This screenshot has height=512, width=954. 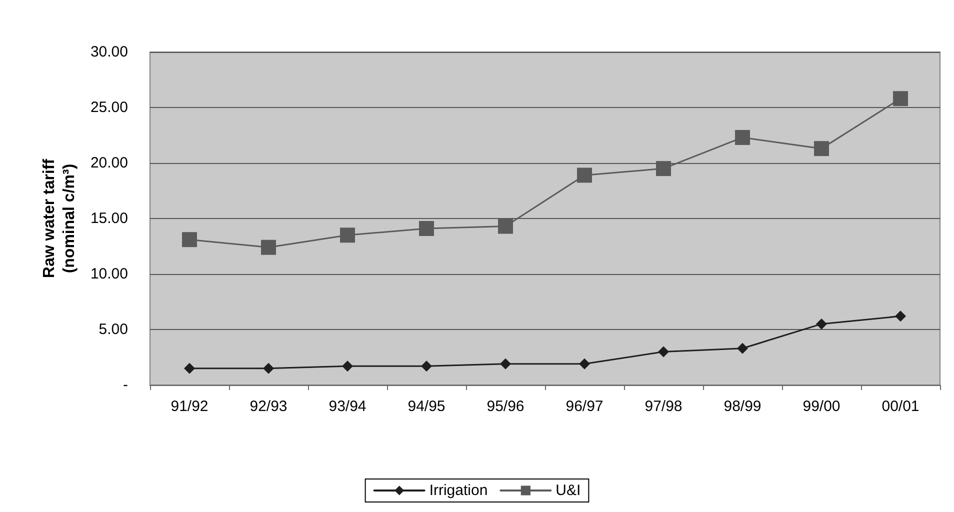 What do you see at coordinates (901, 406) in the screenshot?
I see `x-tick-label: 00/01` at bounding box center [901, 406].